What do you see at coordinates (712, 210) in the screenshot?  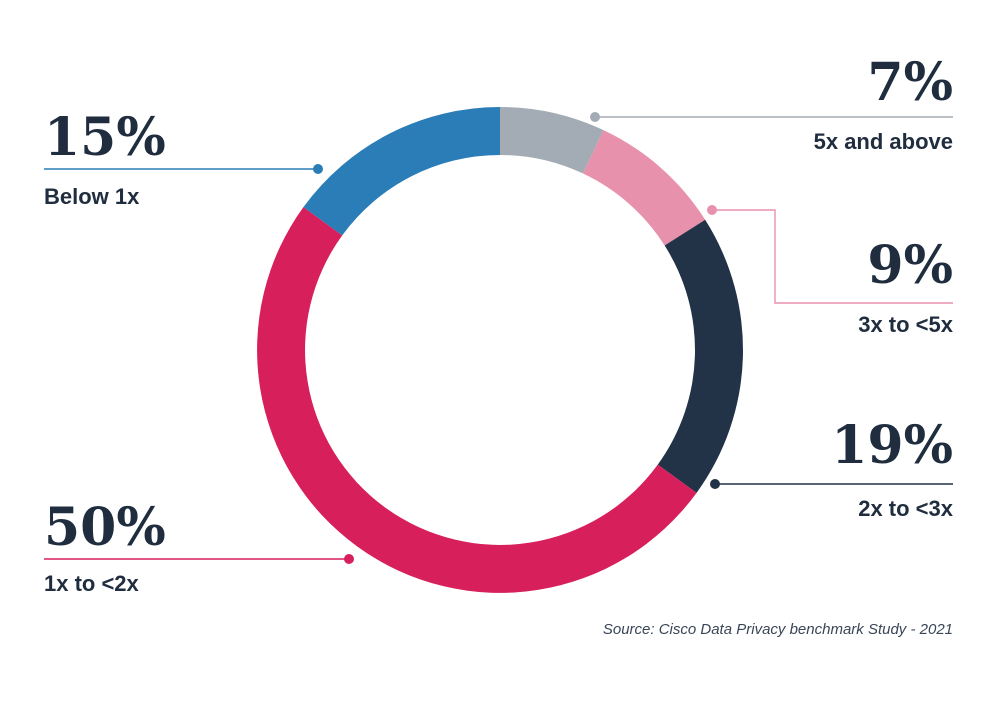 I see `leader-dot-3x-to-lt-5x` at bounding box center [712, 210].